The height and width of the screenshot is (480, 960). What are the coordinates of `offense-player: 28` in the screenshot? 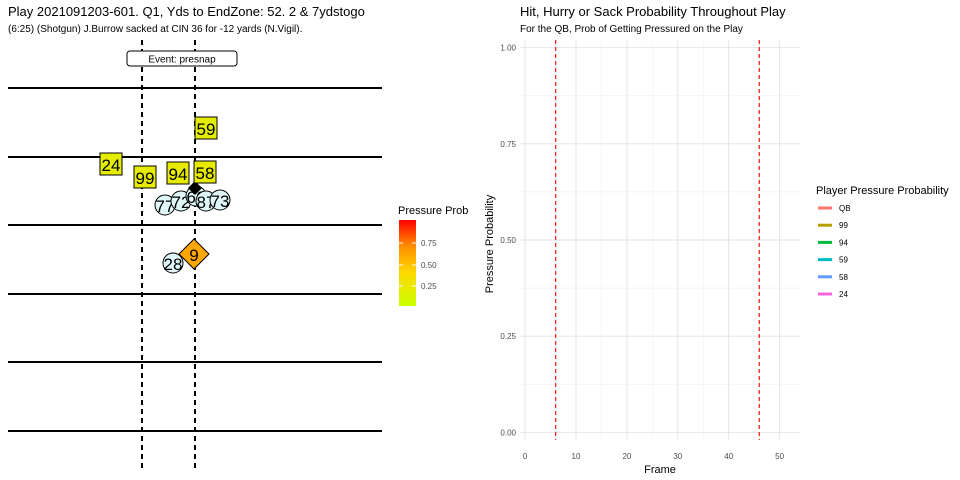 It's located at (173, 263).